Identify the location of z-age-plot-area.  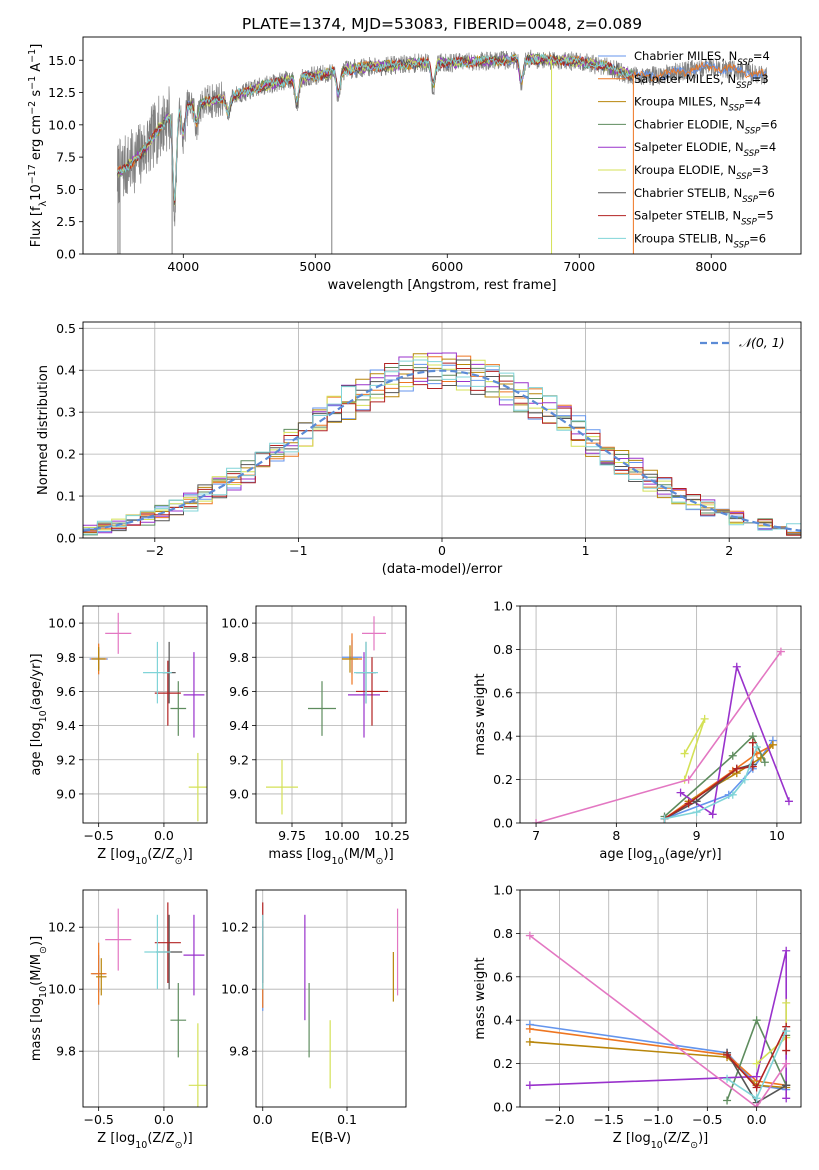
(148, 717).